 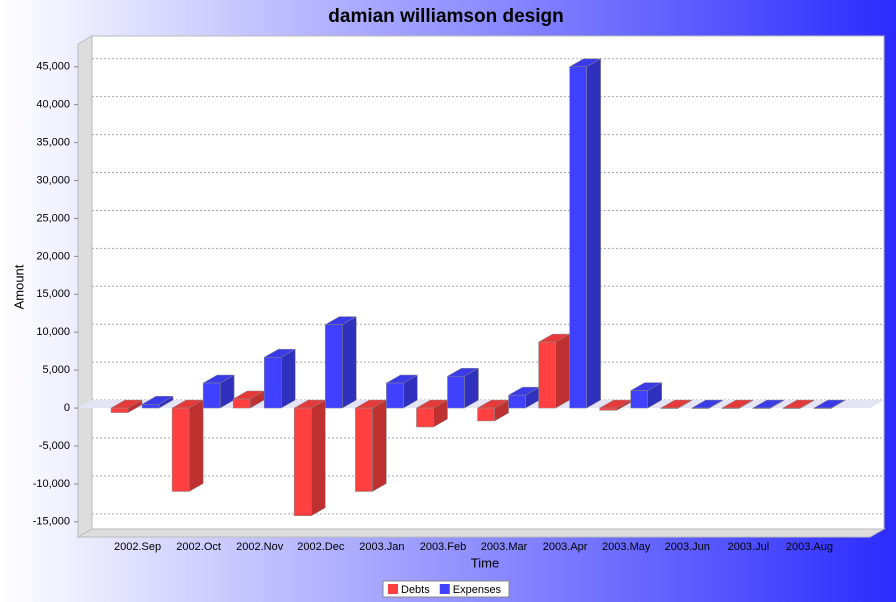 I want to click on legend-label: Expenses, so click(x=477, y=590).